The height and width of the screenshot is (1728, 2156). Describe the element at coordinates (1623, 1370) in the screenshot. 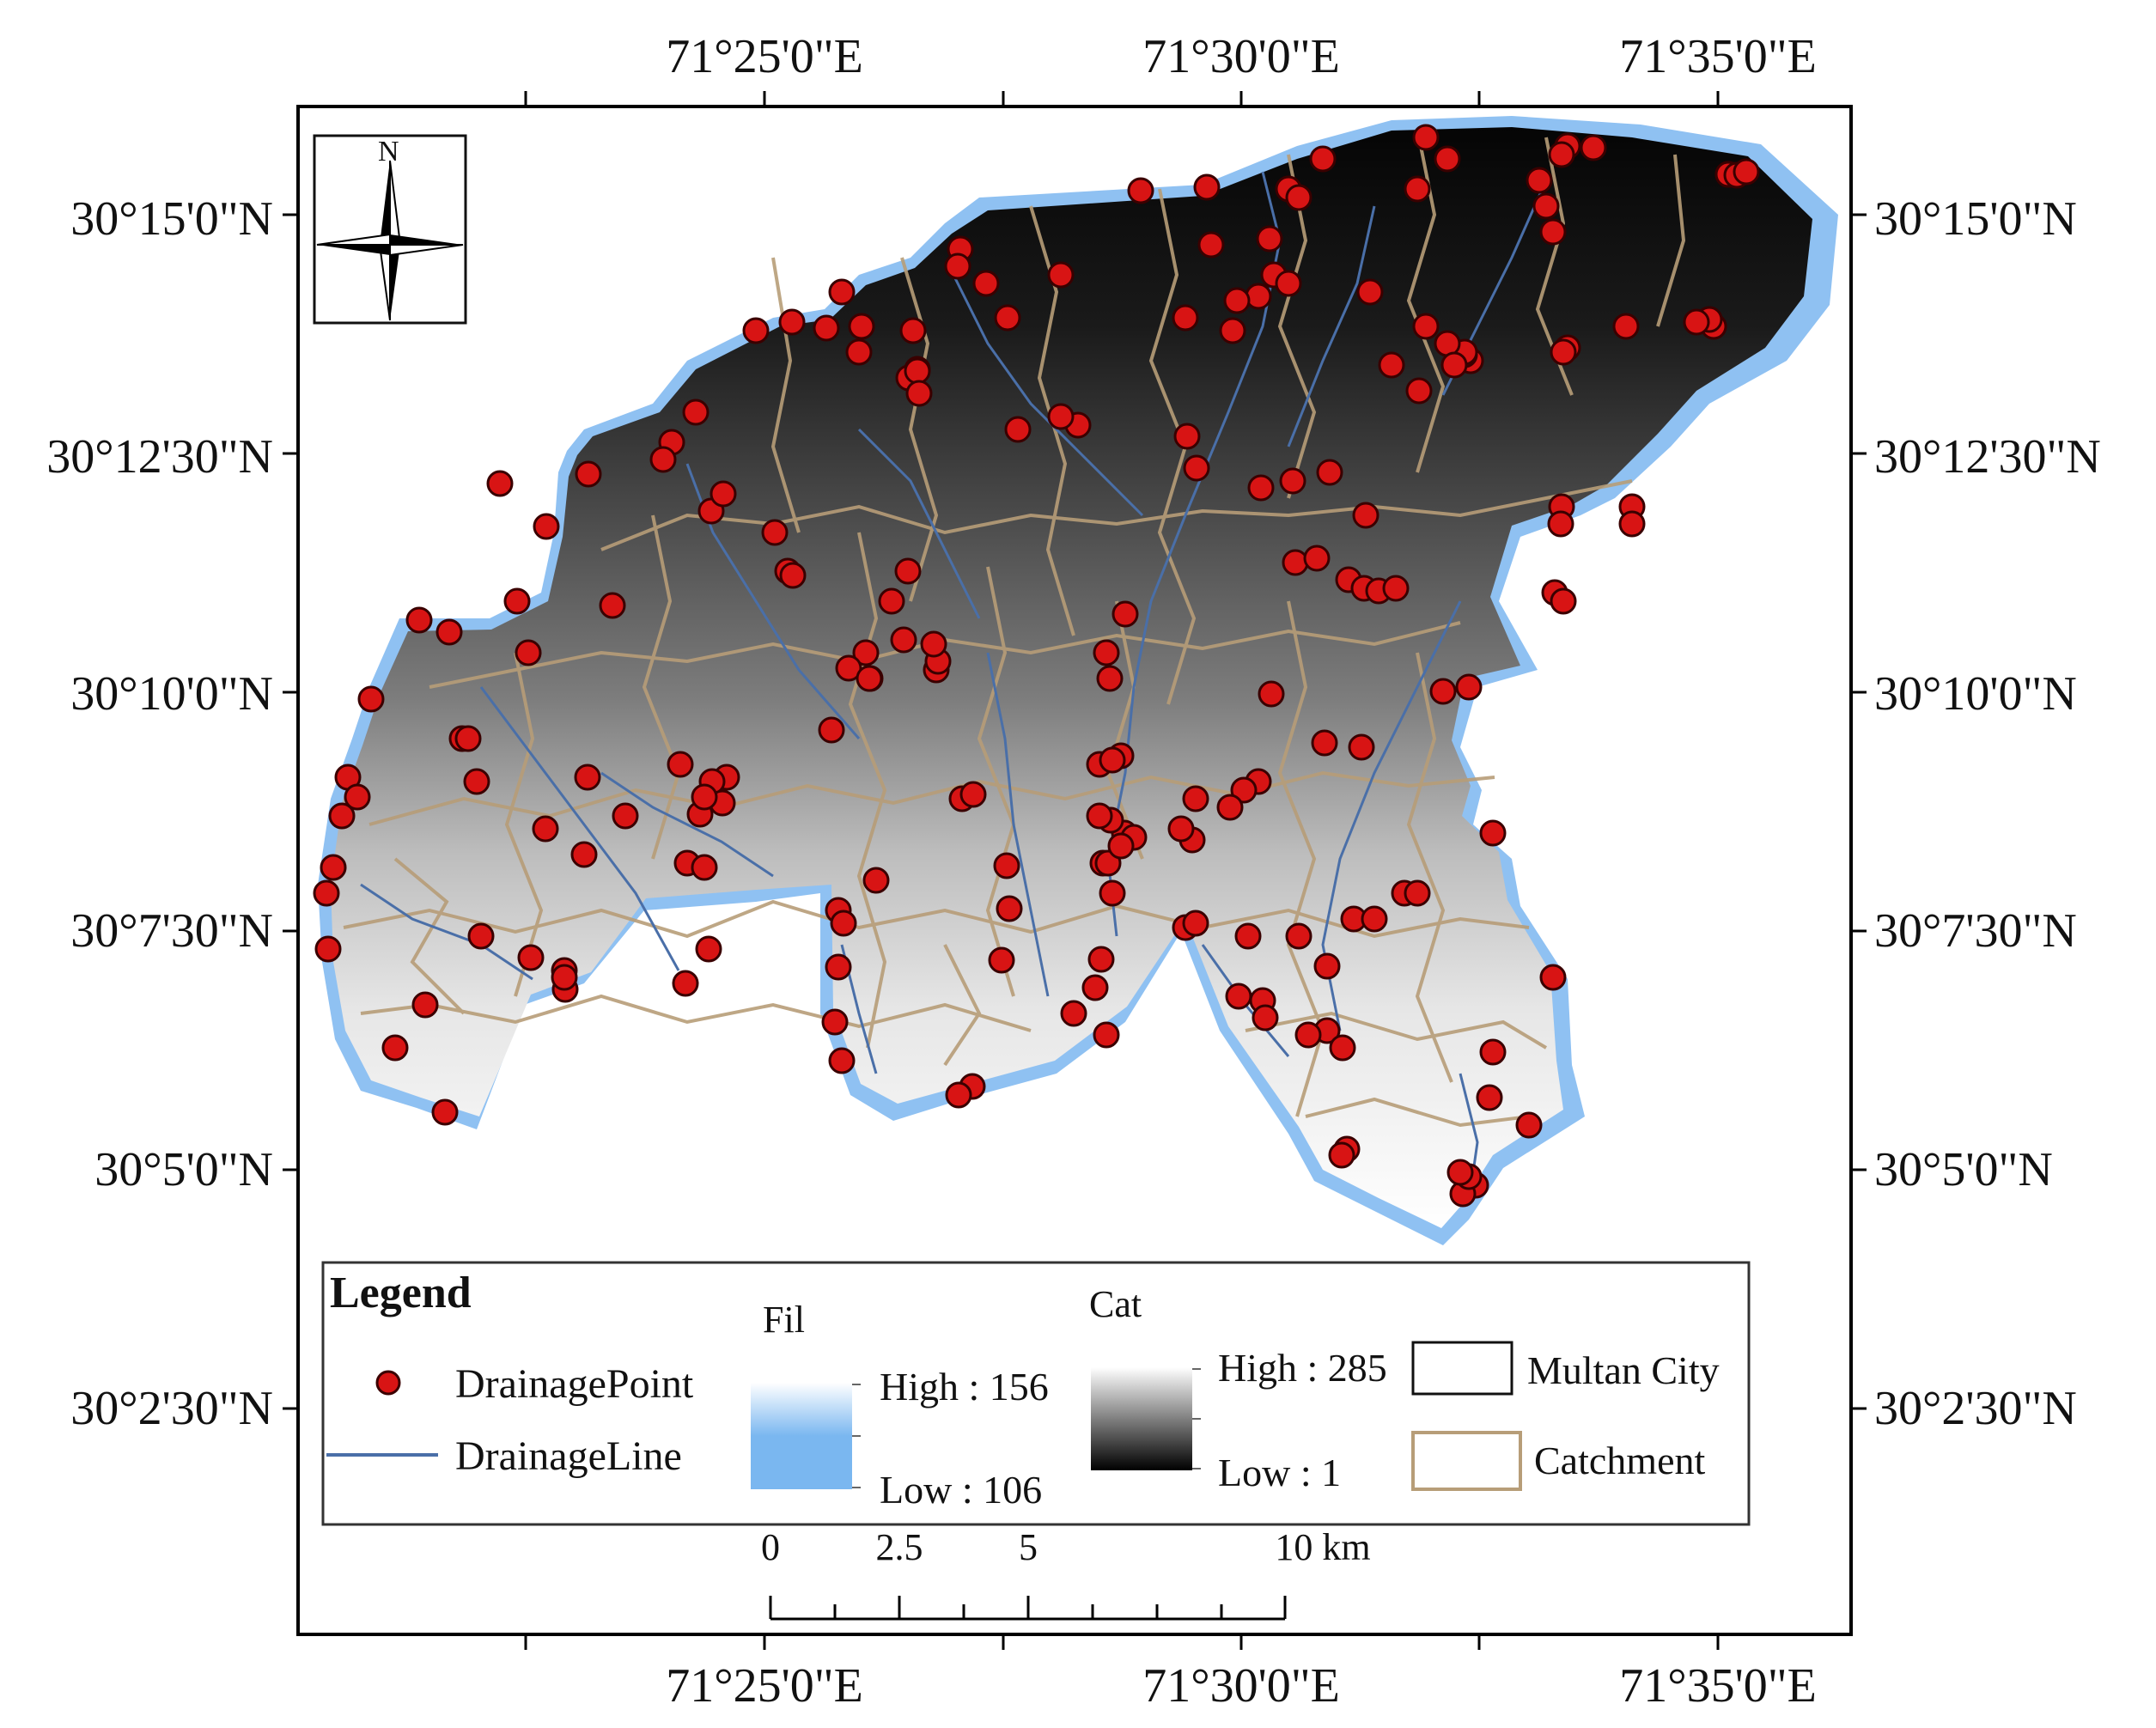

I see `legend-multan-city-label: Multan City` at that location.